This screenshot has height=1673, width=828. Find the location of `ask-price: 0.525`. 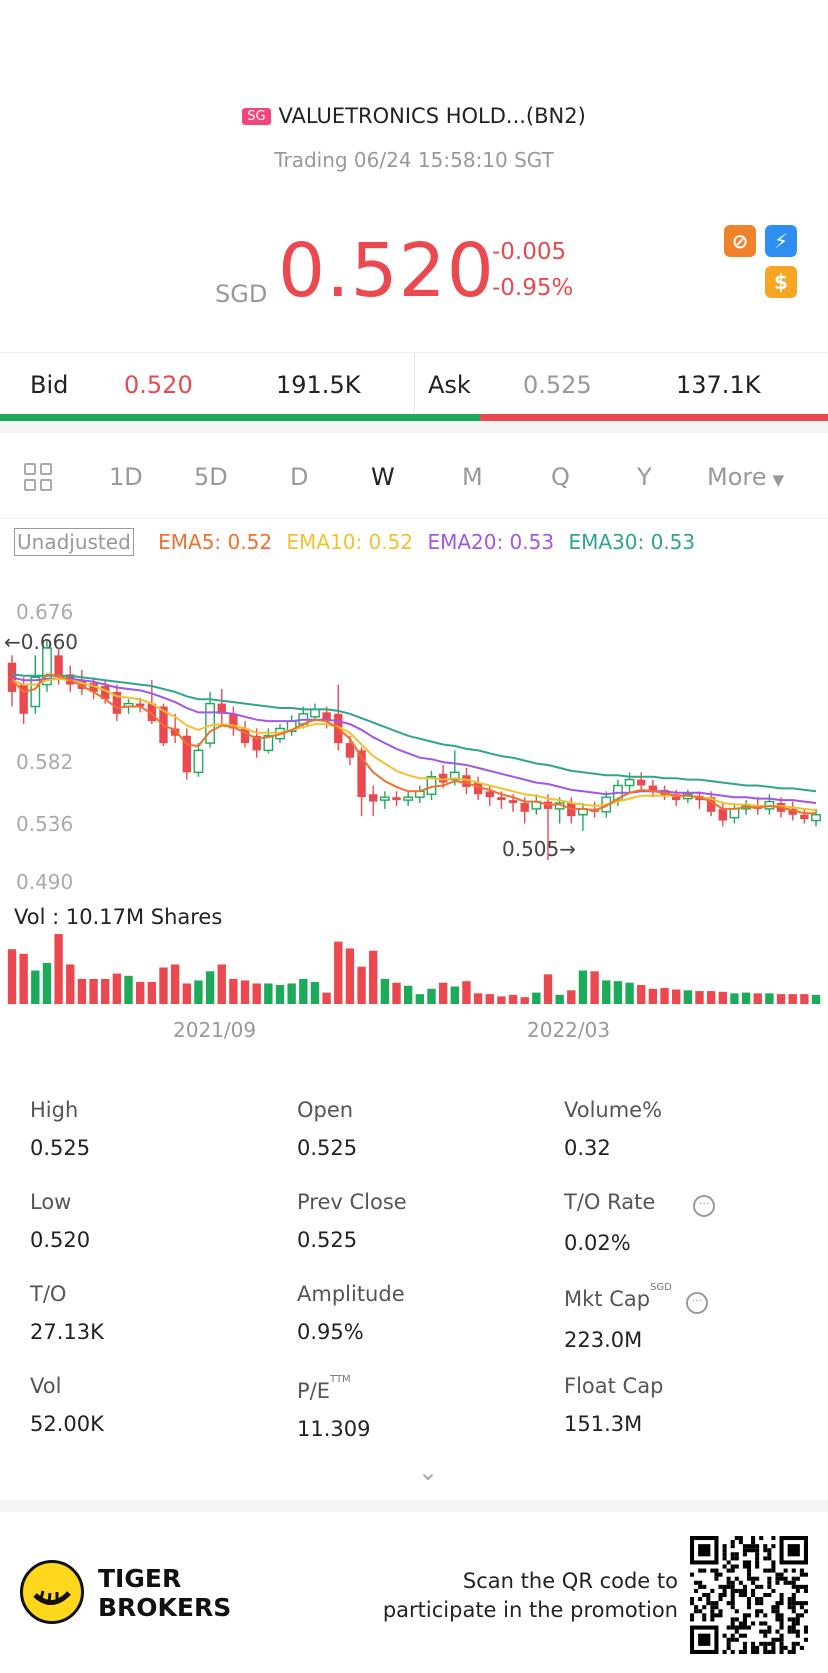

ask-price: 0.525 is located at coordinates (557, 385).